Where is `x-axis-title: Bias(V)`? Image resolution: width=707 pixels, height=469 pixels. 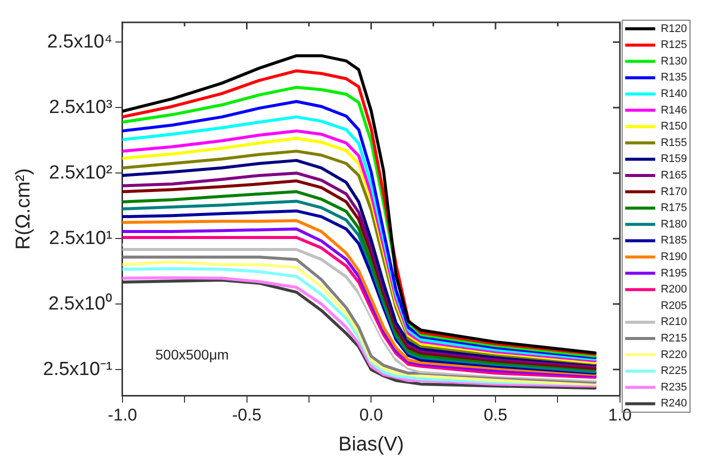
x-axis-title: Bias(V) is located at coordinates (371, 445).